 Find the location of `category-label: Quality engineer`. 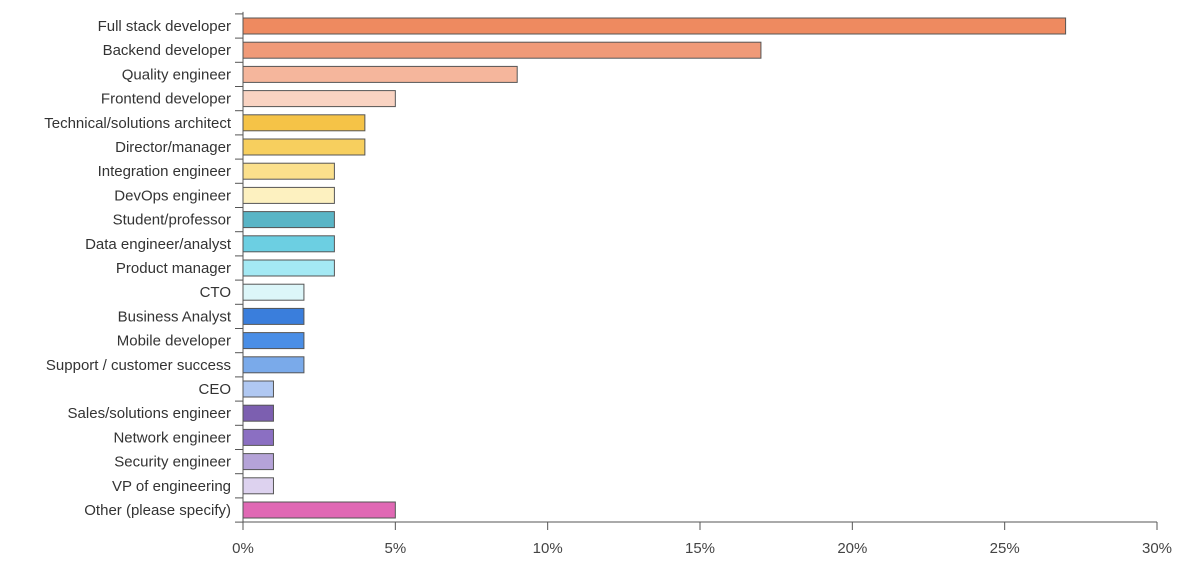

category-label: Quality engineer is located at coordinates (176, 74).